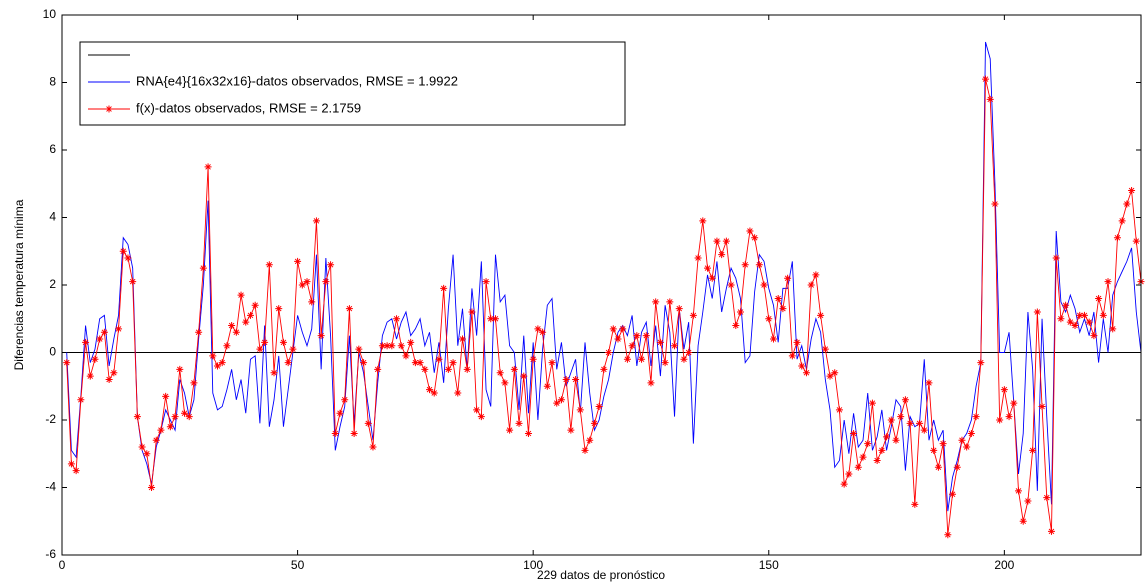  Describe the element at coordinates (19, 284) in the screenshot. I see `y-axis-label: Diferencias temperatura mínima` at that location.